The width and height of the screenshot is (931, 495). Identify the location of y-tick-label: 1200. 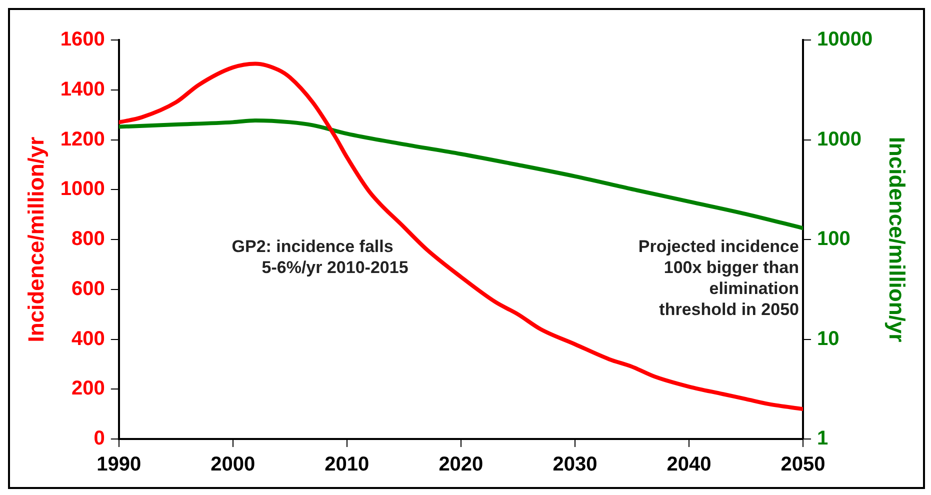
(82, 139).